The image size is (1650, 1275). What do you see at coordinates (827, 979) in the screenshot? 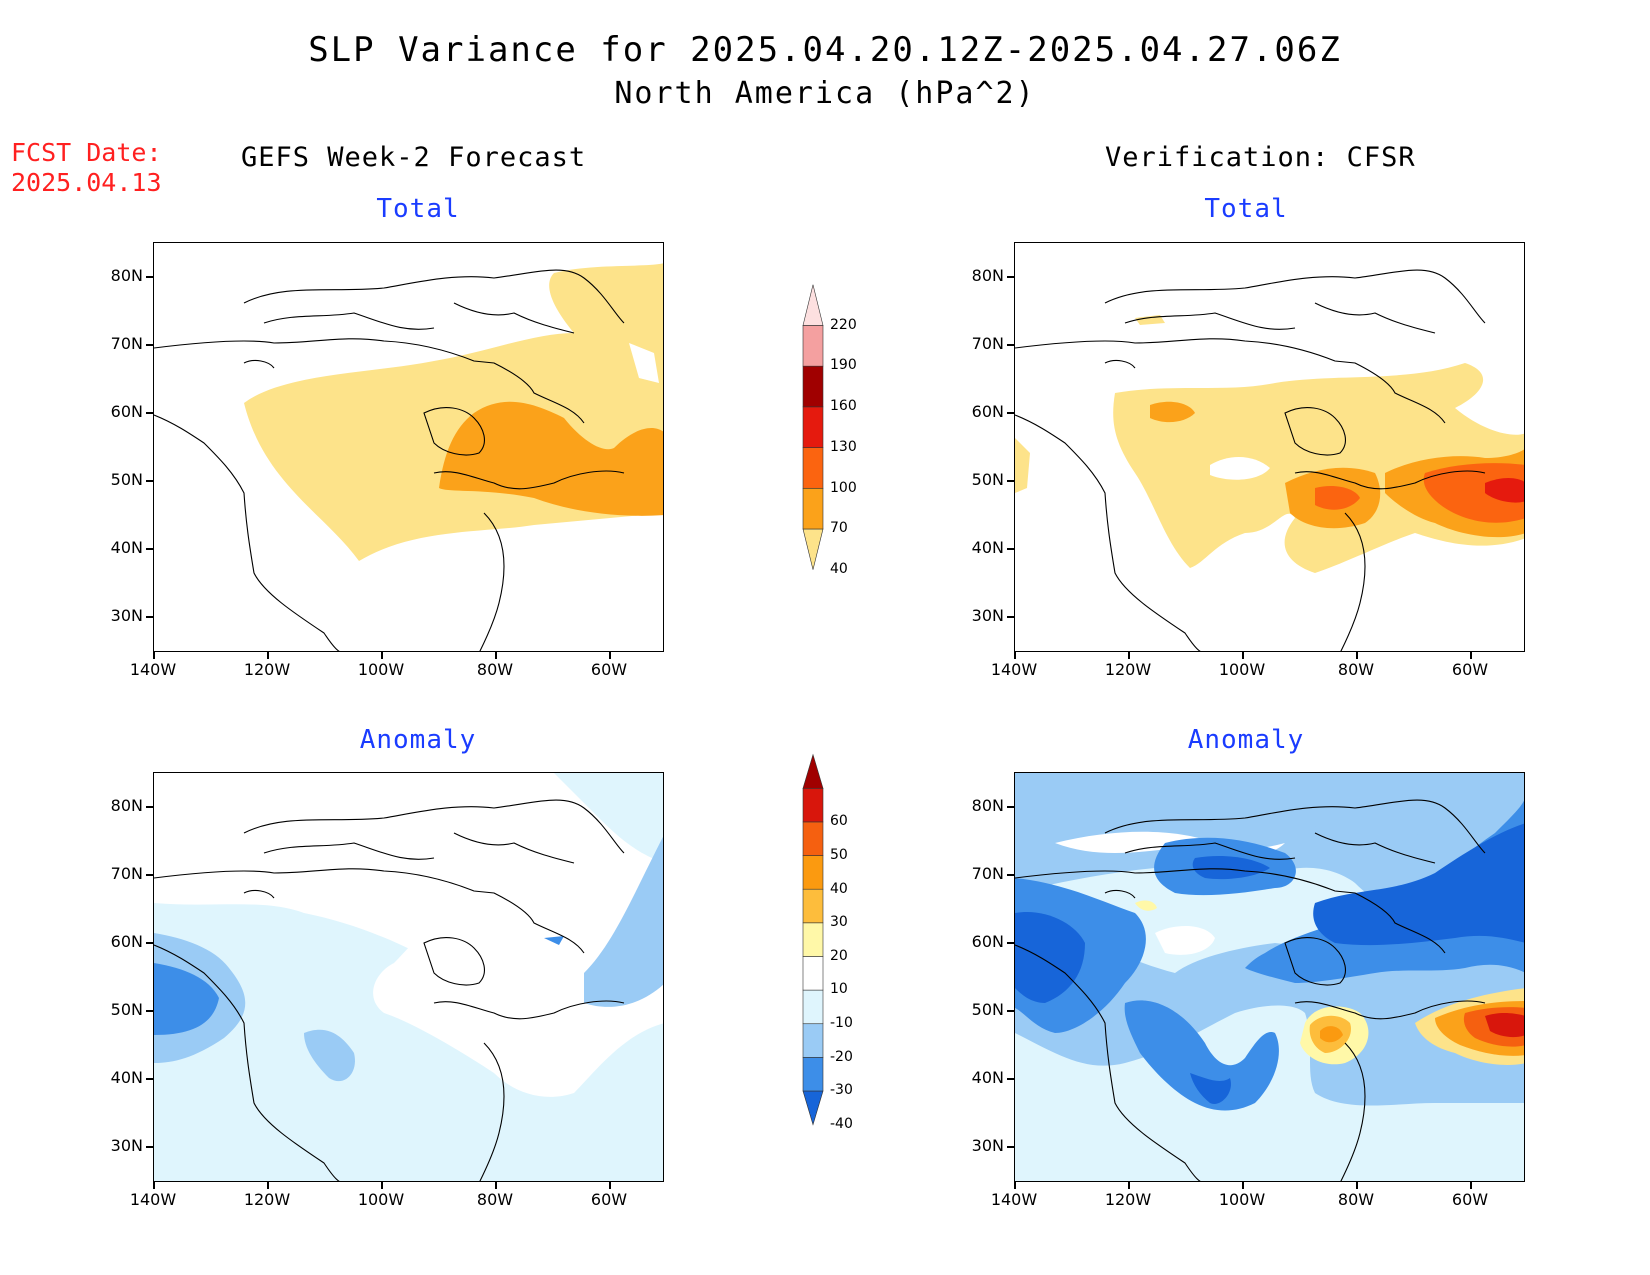
I see `colorbar-anomaly: -40 -30 -20 -10 10 20 30 40 50 60` at bounding box center [827, 979].